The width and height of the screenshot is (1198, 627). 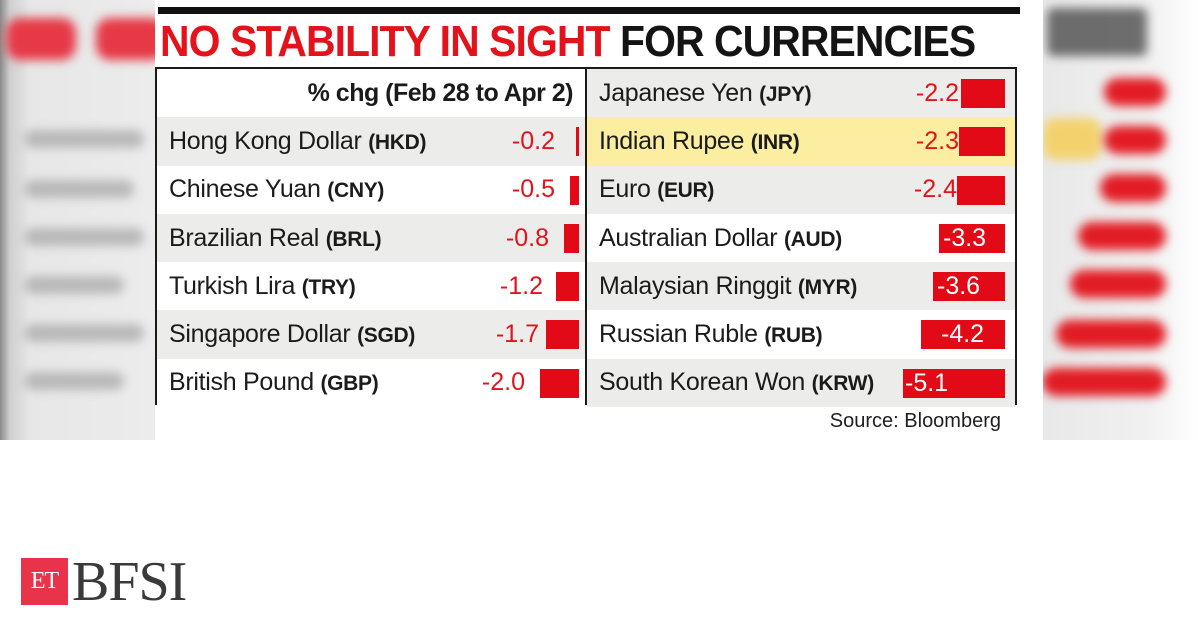 I want to click on currency-name: Euro (EUR), so click(x=657, y=189).